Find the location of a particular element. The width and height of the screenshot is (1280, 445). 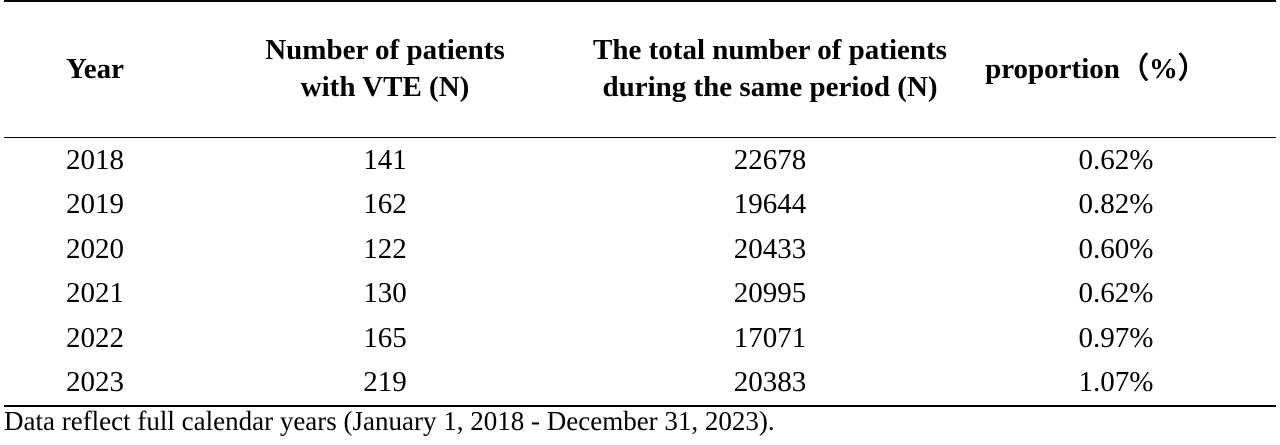

proportion-cell: 1.07% is located at coordinates (1116, 382).